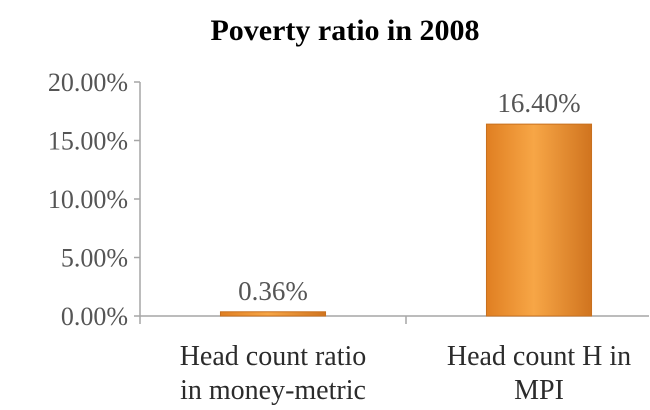  What do you see at coordinates (94, 316) in the screenshot?
I see `y-tick-label: 0.00%` at bounding box center [94, 316].